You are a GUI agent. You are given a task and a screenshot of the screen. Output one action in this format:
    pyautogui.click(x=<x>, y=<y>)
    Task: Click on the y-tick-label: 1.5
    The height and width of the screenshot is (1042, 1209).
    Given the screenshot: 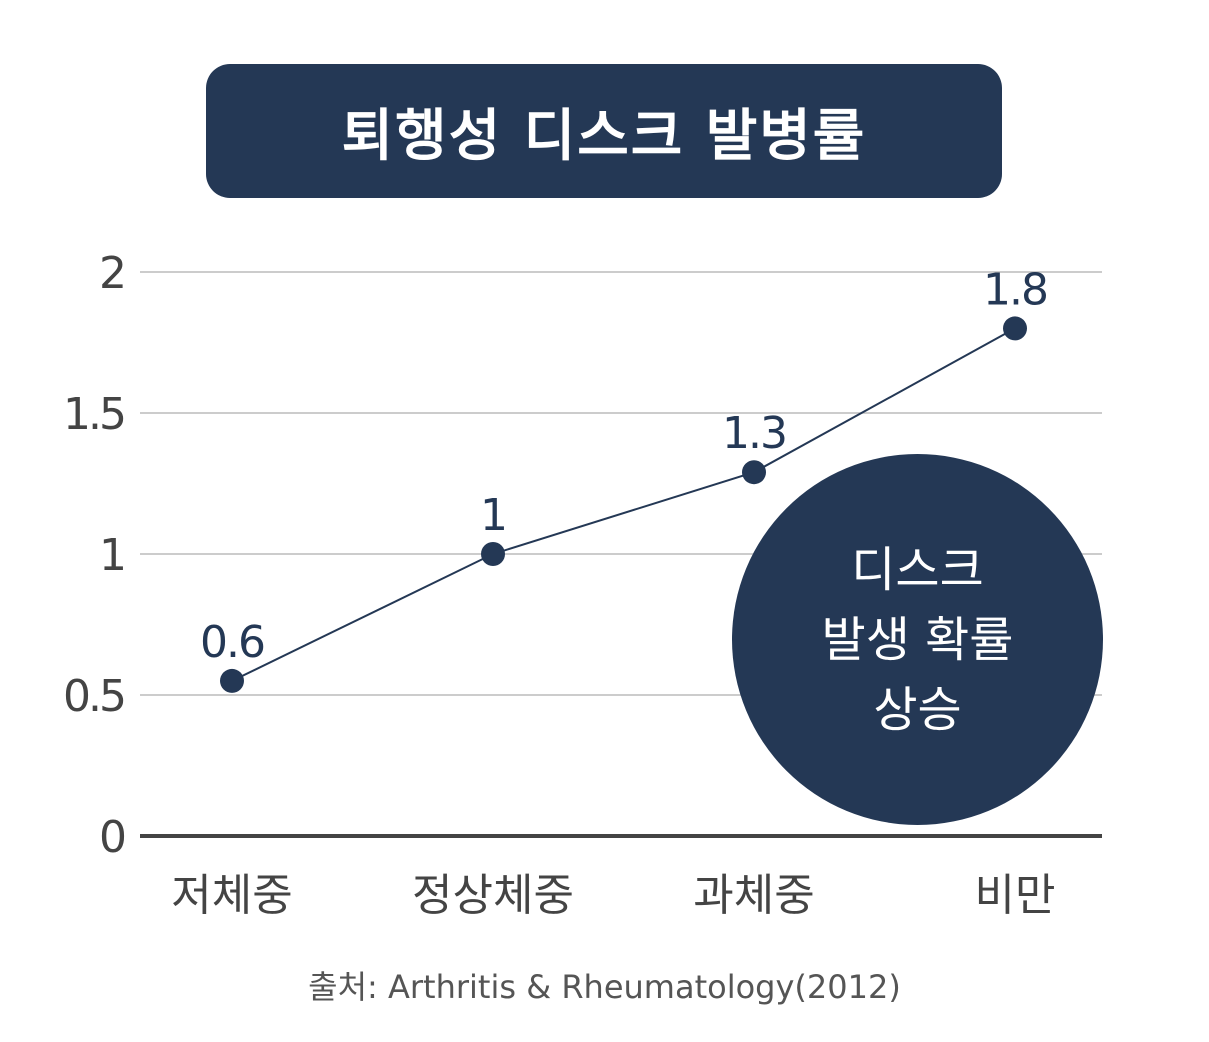 What is the action you would take?
    pyautogui.click(x=93, y=414)
    